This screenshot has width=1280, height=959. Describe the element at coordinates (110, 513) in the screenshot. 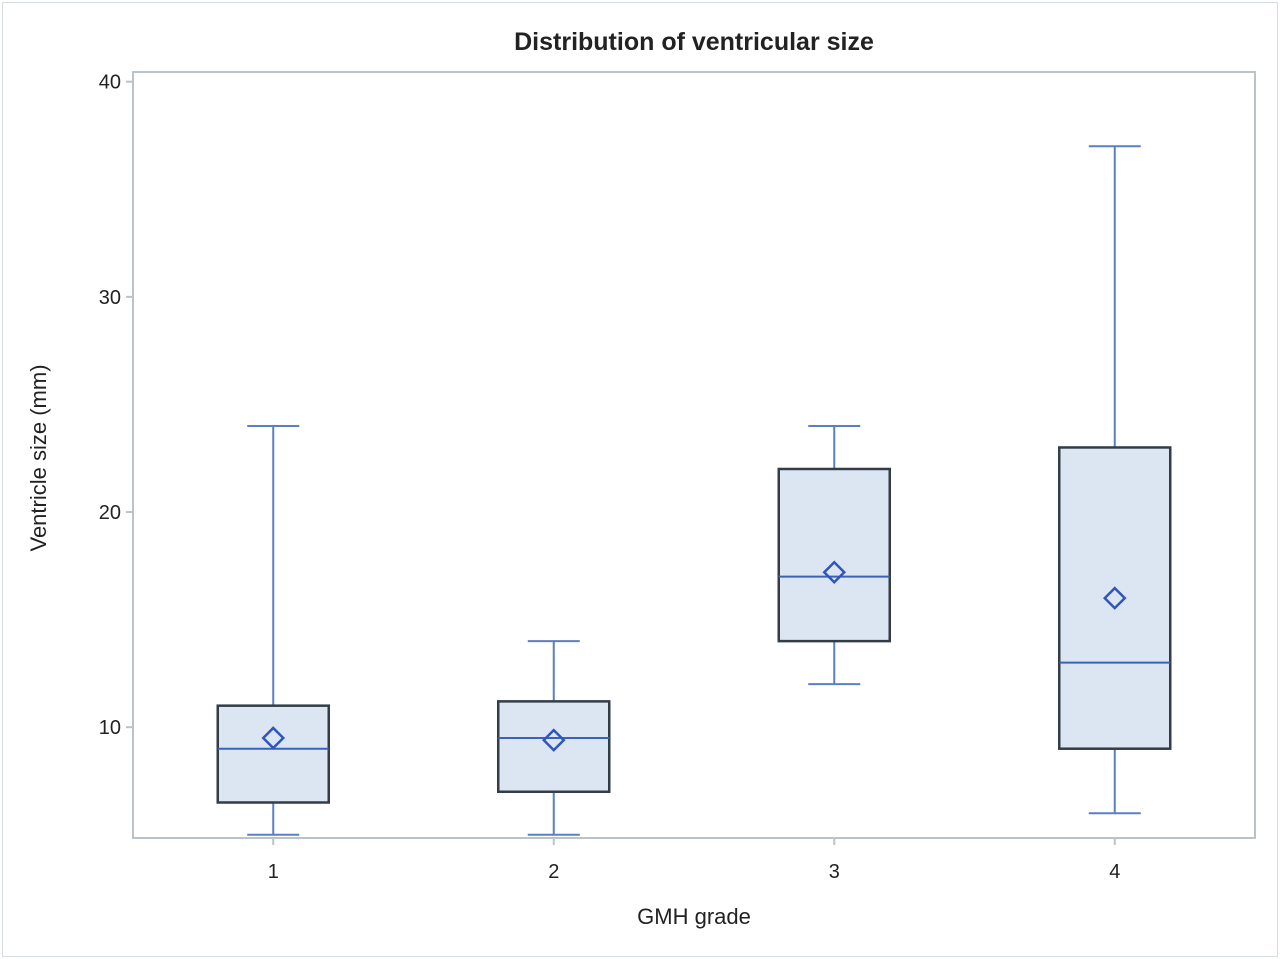

I see `y-tick-label: 20` at that location.